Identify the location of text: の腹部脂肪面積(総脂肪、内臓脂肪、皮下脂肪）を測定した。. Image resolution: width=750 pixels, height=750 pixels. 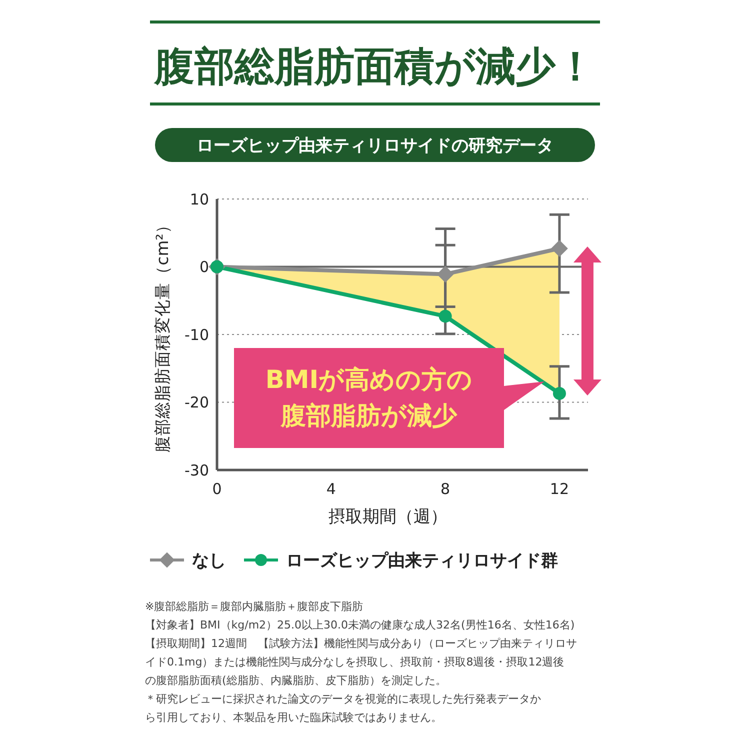
(295, 680).